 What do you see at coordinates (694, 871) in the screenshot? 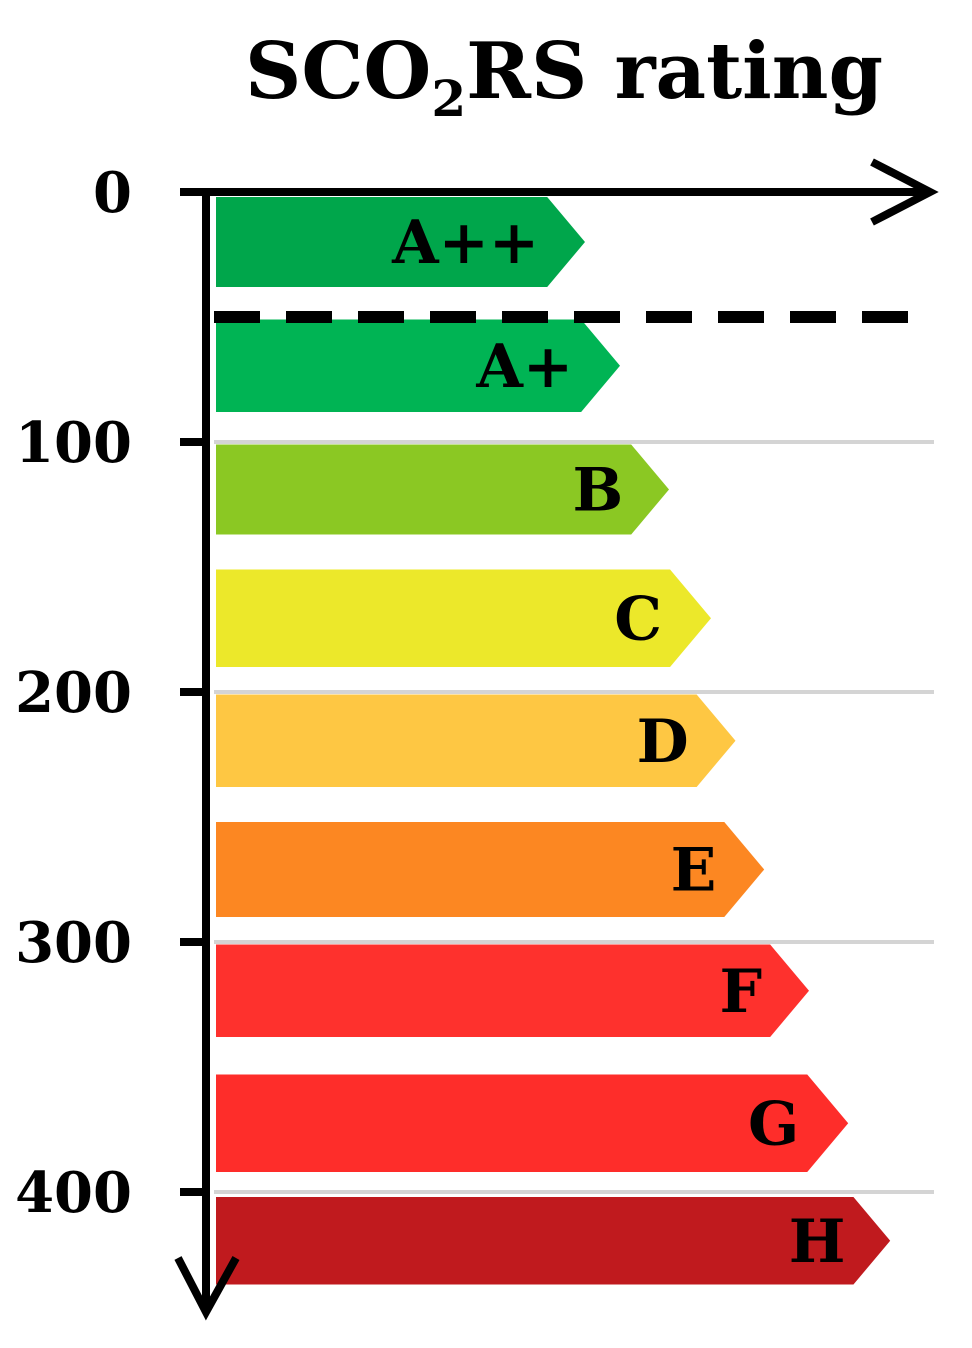
I see `bar-label-e: E` at bounding box center [694, 871].